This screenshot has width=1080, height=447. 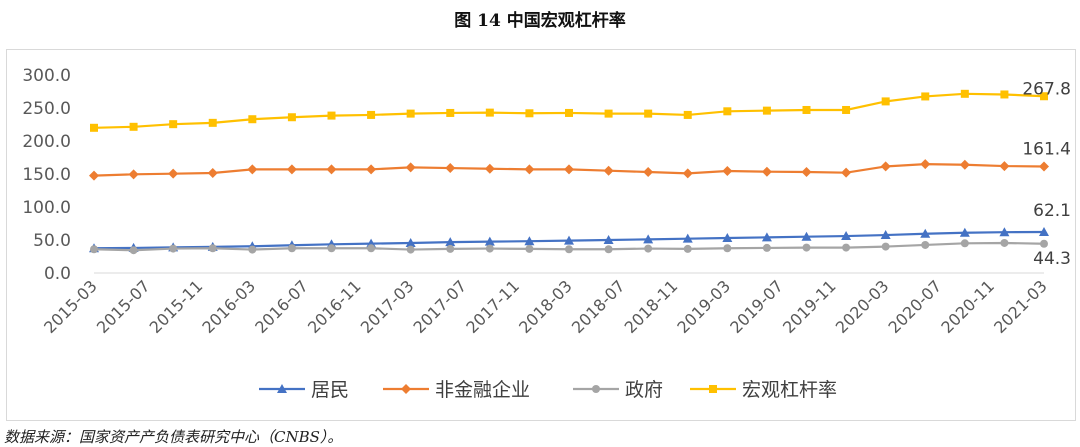 What do you see at coordinates (281, 306) in the screenshot?
I see `x-tick-label: 2016-07` at bounding box center [281, 306].